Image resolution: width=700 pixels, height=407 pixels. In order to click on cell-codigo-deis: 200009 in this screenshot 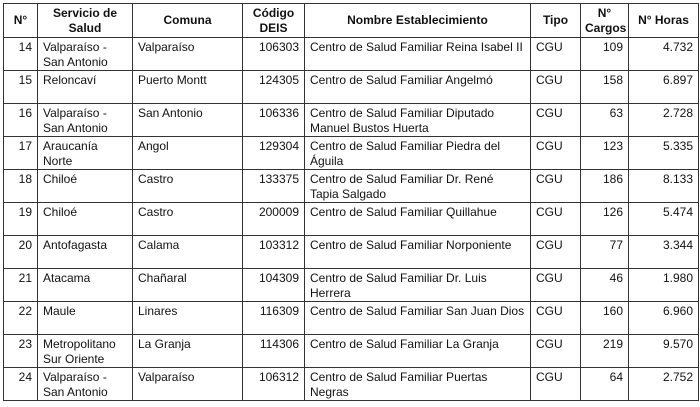, I will do `click(273, 219)`.